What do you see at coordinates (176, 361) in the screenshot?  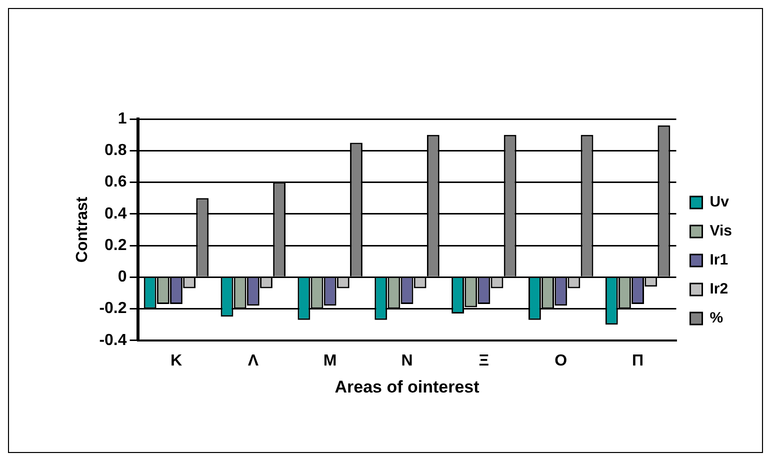 I see `x-tick-label: Κ` at bounding box center [176, 361].